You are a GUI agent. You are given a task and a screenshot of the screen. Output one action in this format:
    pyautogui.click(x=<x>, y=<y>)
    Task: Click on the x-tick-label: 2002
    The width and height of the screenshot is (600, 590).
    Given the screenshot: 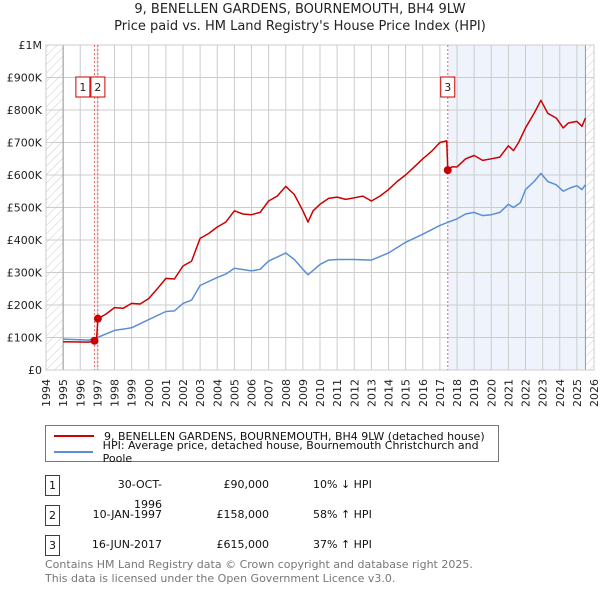 What is the action you would take?
    pyautogui.click(x=183, y=393)
    